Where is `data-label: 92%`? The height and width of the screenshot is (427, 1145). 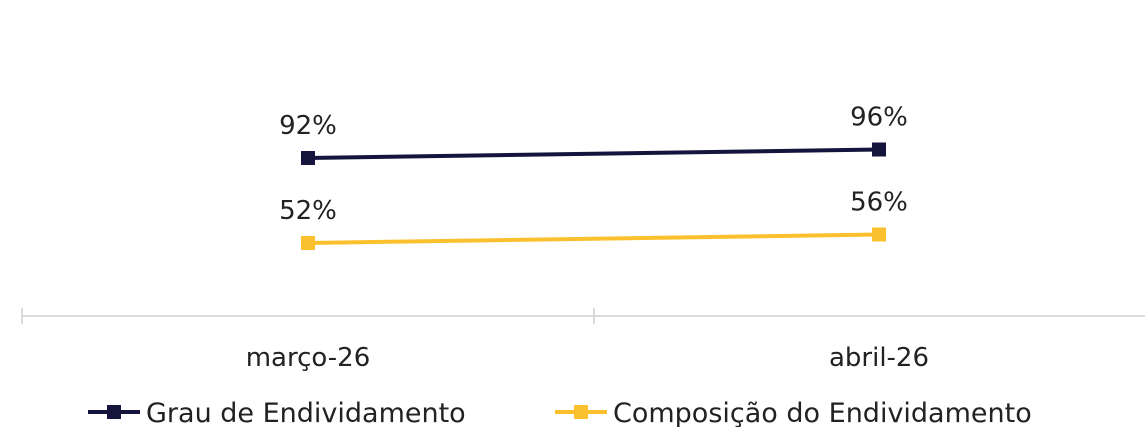
data-label: 92% is located at coordinates (308, 126).